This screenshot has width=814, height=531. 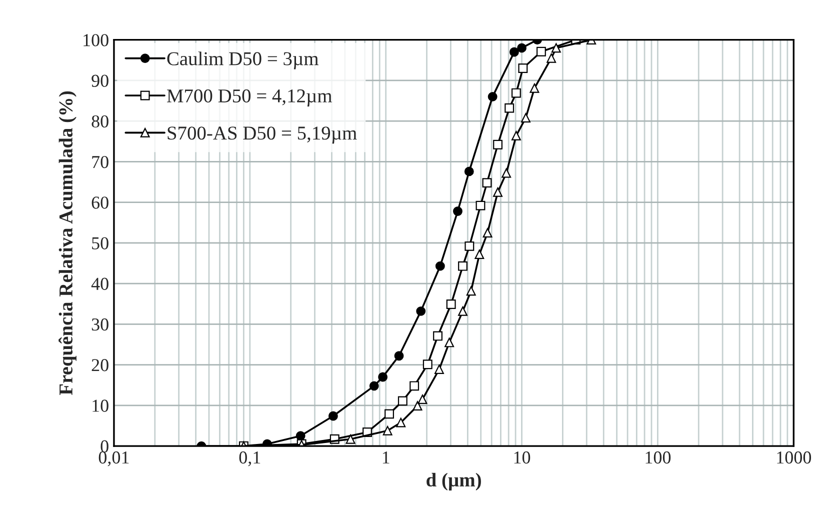 I want to click on x-tick-label: 0,01, so click(x=113, y=458).